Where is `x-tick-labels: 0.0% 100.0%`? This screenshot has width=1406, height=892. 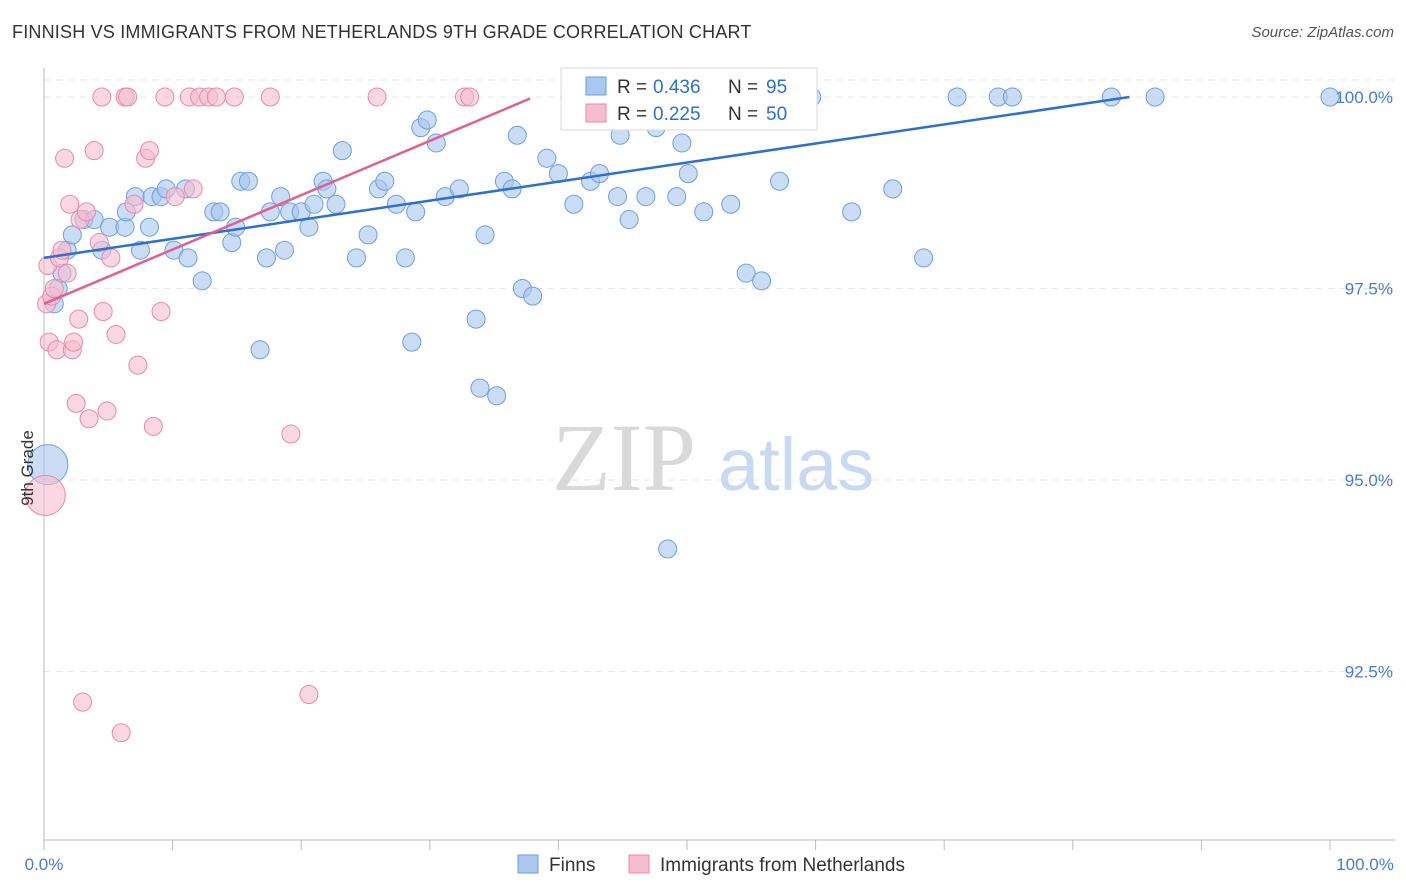 x-tick-labels: 0.0% 100.0% is located at coordinates (709, 864).